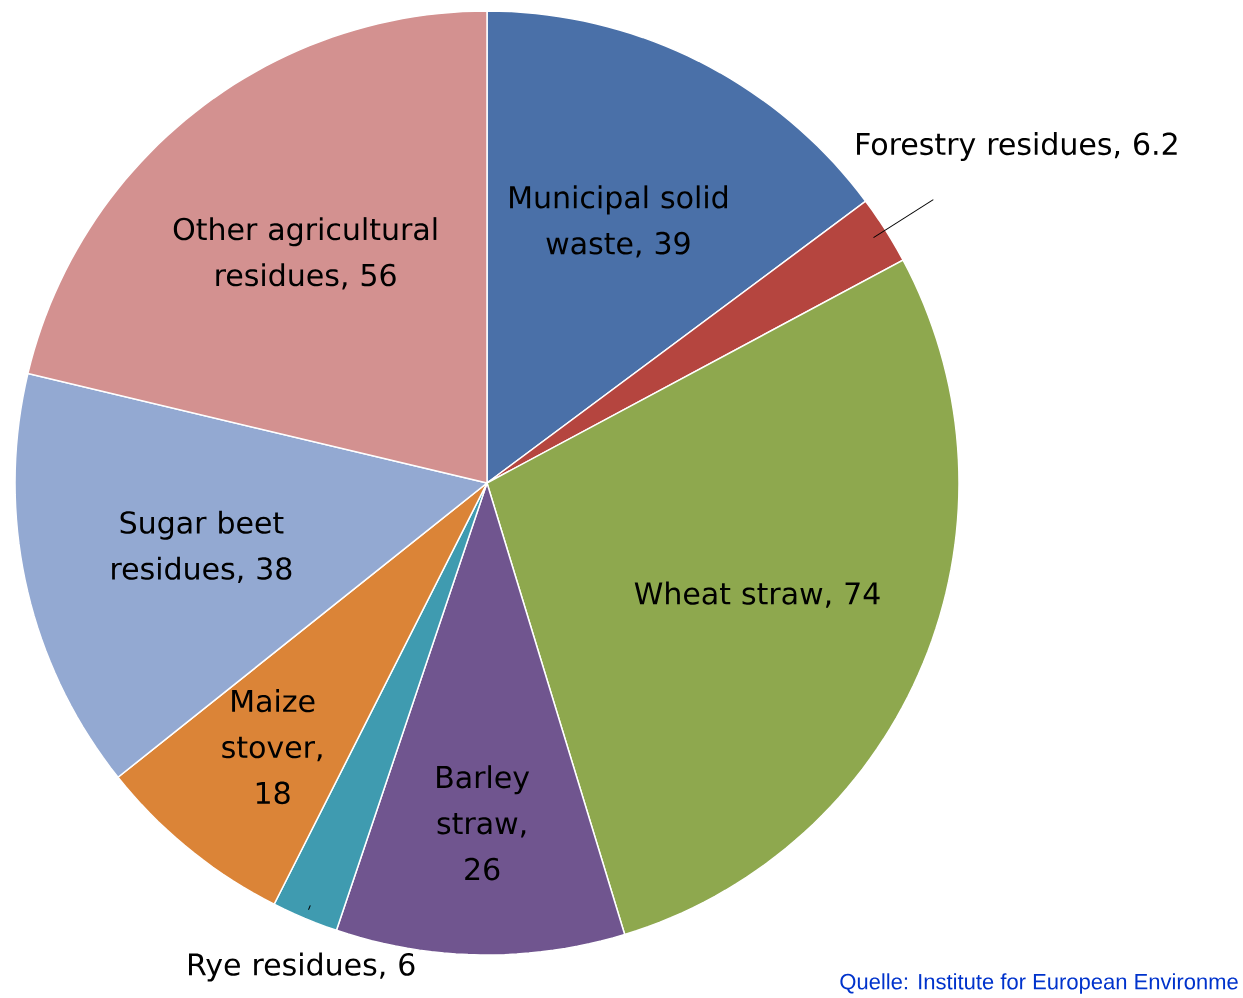 The width and height of the screenshot is (1243, 998). I want to click on slice-label: Barley straw, 26, so click(483, 823).